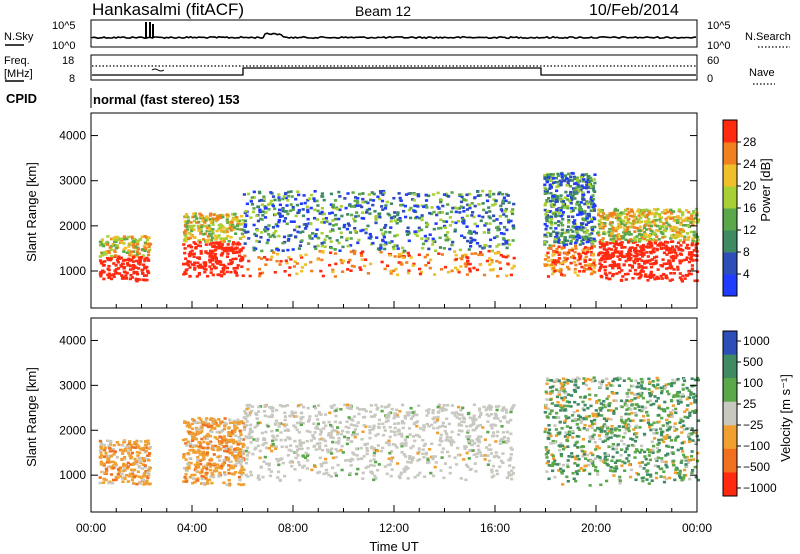 This screenshot has width=800, height=554. Describe the element at coordinates (730, 285) in the screenshot. I see `power-colorbar-segment` at that location.